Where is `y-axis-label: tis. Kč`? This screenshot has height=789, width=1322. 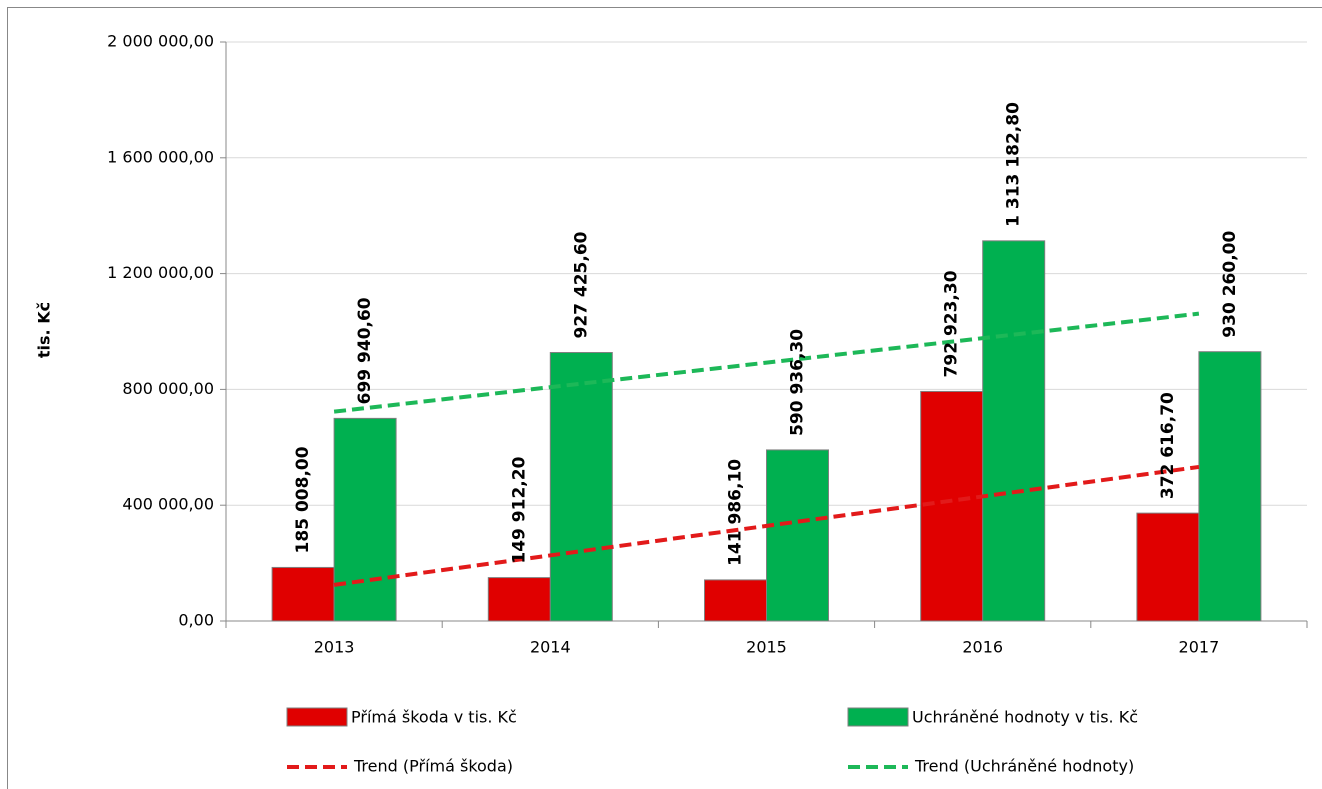
y-axis-label: tis. Kč is located at coordinates (44, 330).